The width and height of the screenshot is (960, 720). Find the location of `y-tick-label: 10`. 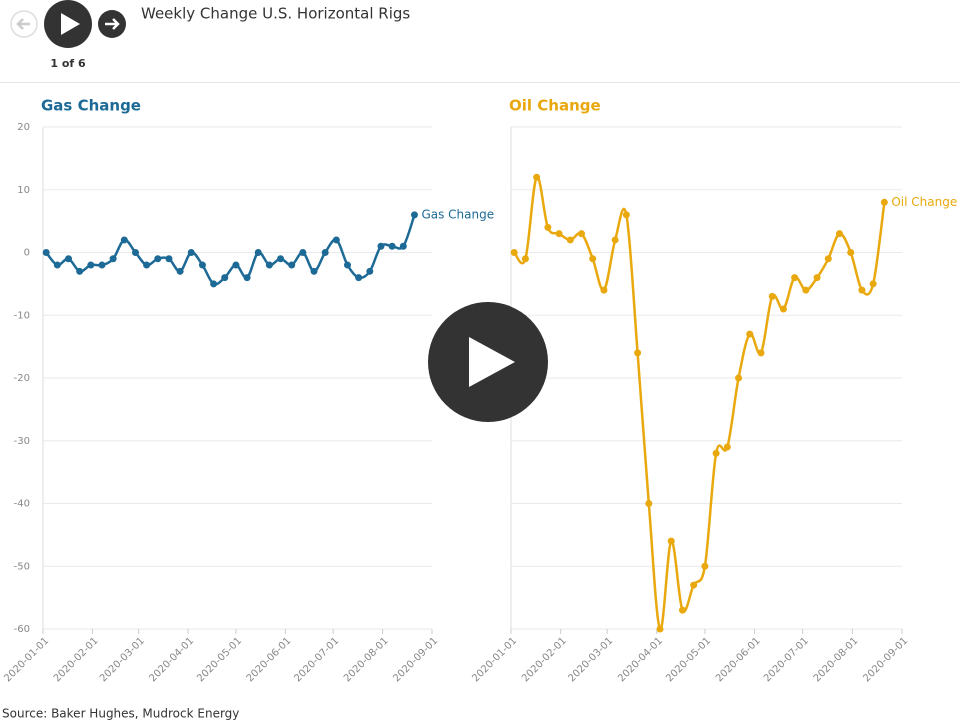

y-tick-label: 10 is located at coordinates (23, 190).